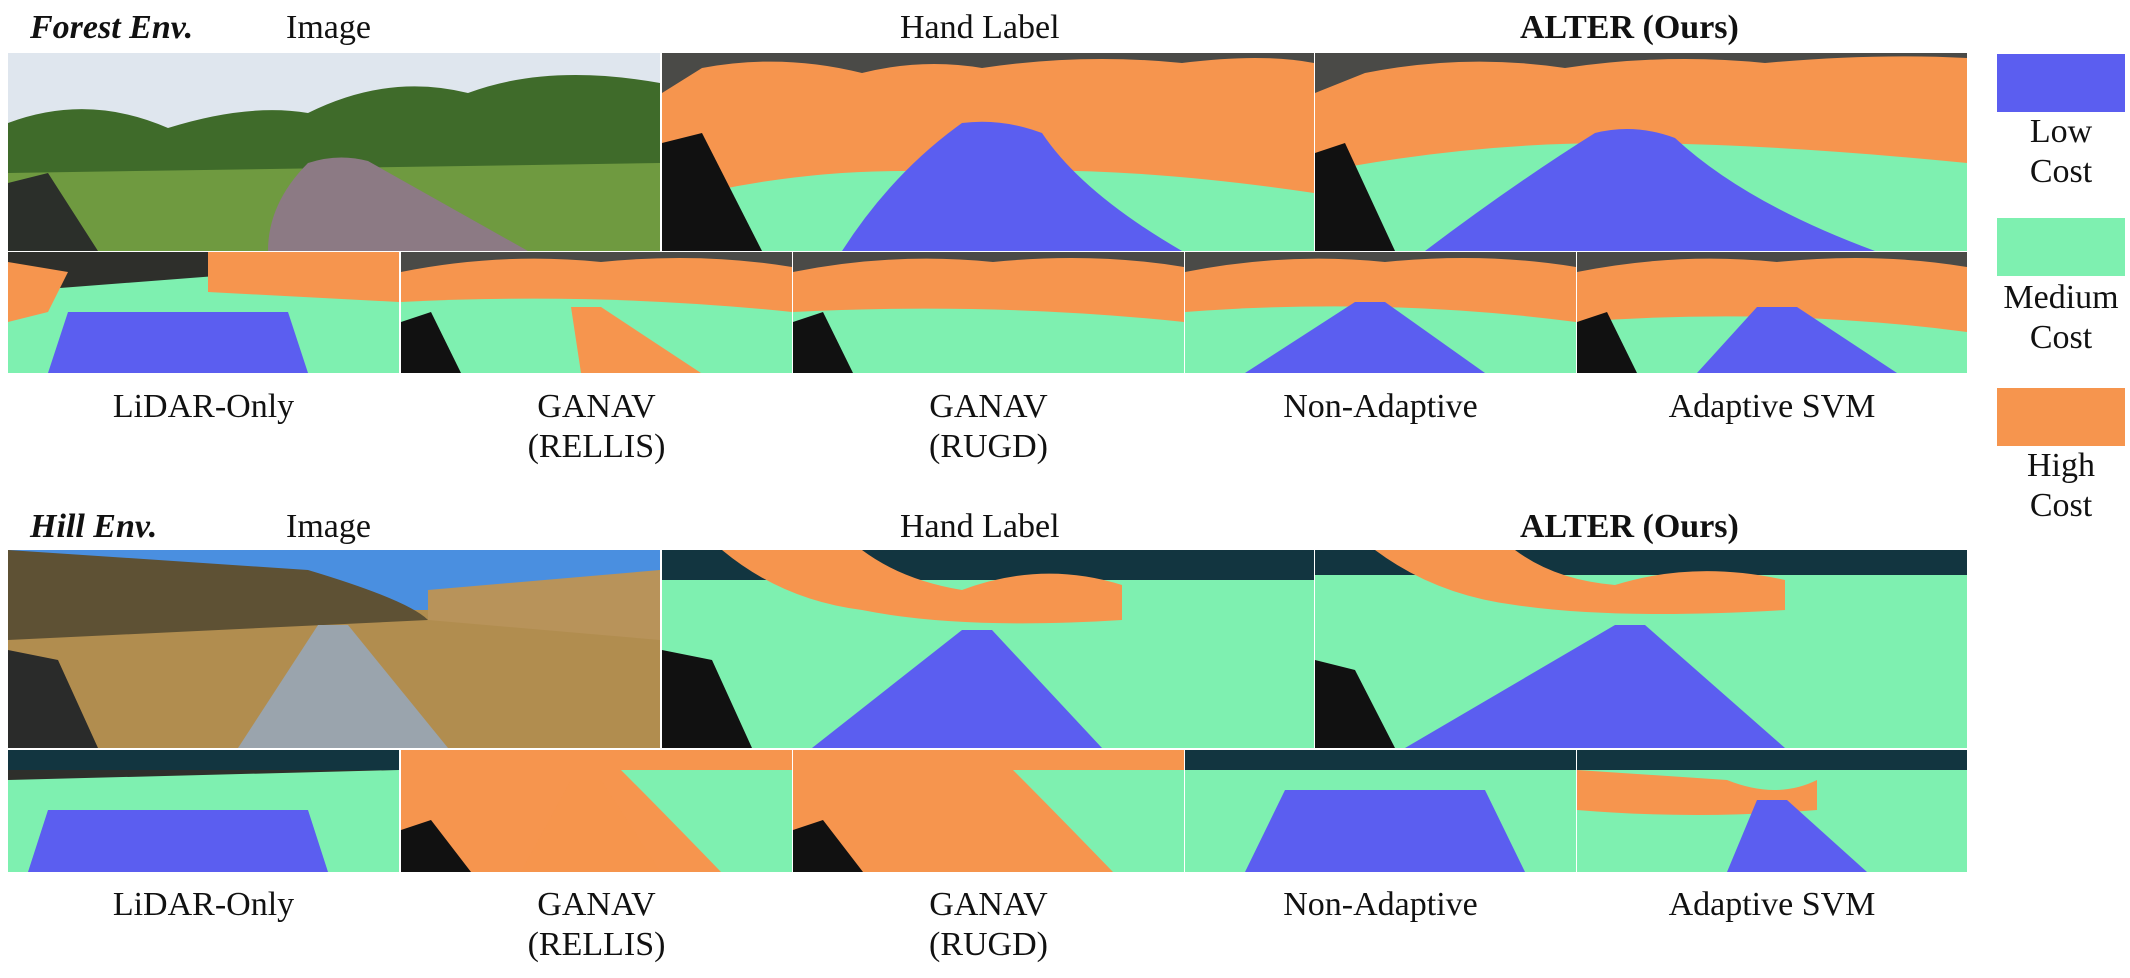  What do you see at coordinates (1629, 27) in the screenshot?
I see `forest-alter-title: ALTER (Ours)` at bounding box center [1629, 27].